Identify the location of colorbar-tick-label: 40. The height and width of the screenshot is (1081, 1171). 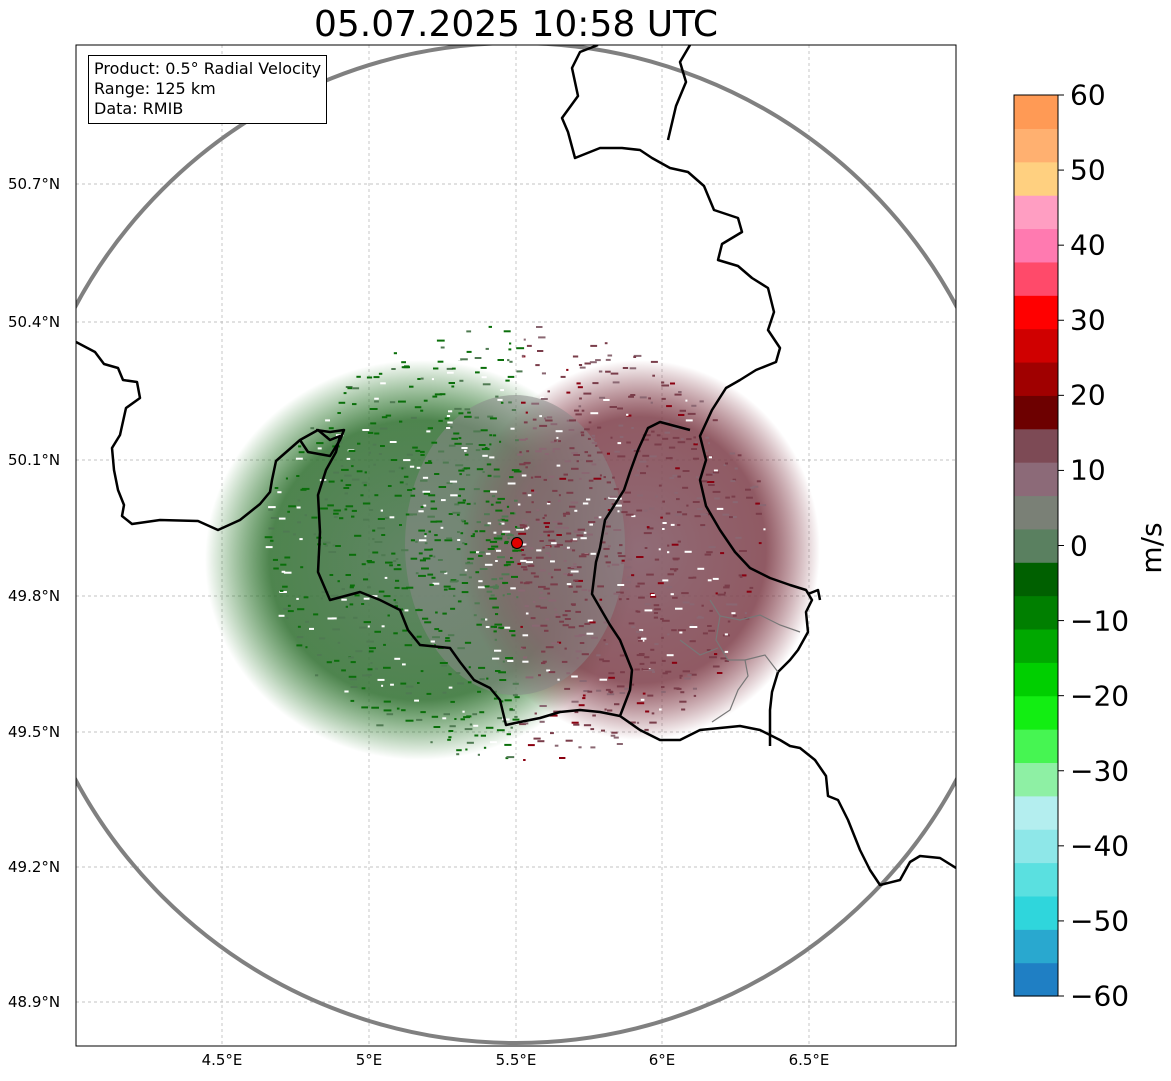
(1088, 245).